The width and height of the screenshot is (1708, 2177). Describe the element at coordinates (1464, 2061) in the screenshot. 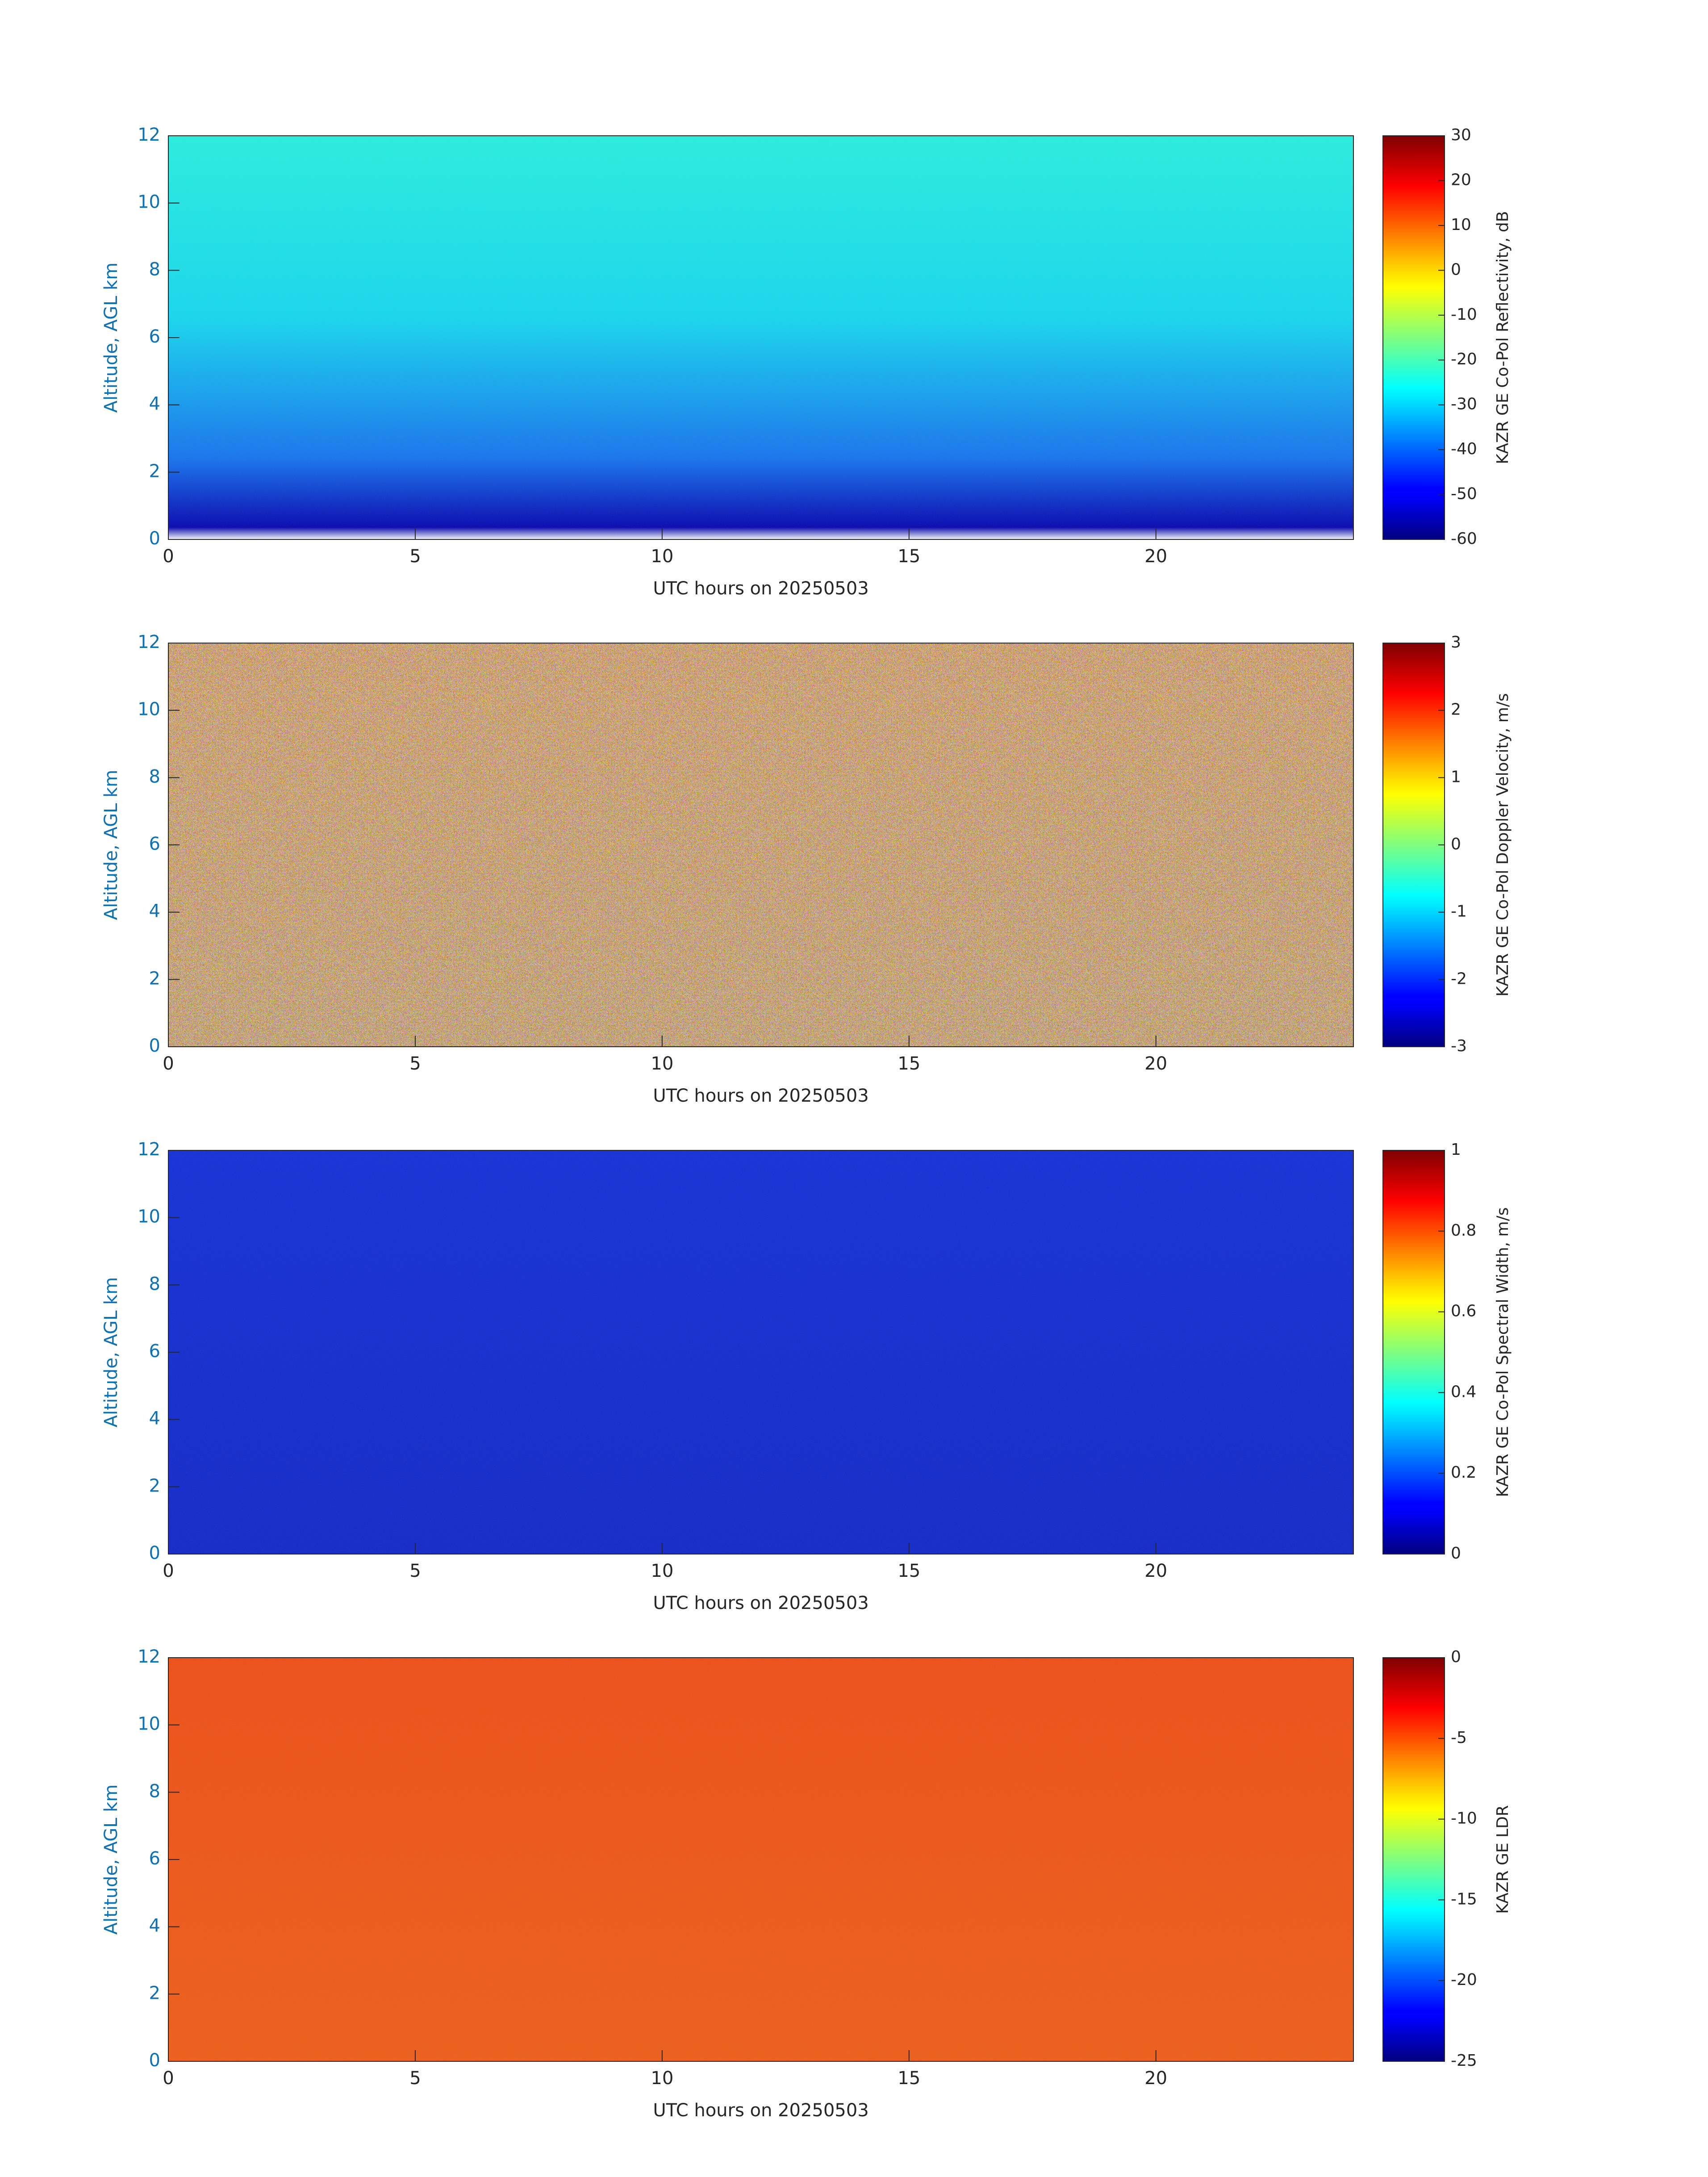

I see `colorbar-tick-label: -25` at that location.